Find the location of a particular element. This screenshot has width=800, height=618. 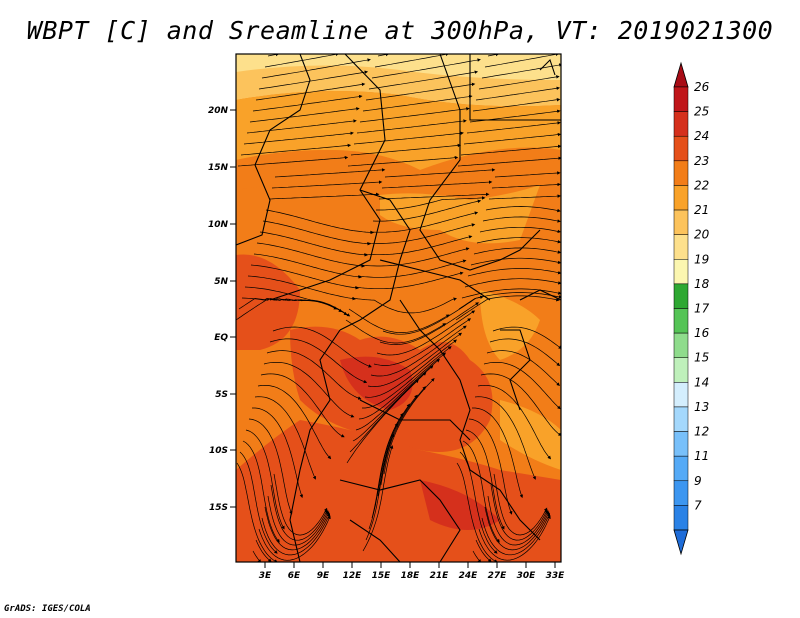

colorbar-label: 22 is located at coordinates (701, 185).